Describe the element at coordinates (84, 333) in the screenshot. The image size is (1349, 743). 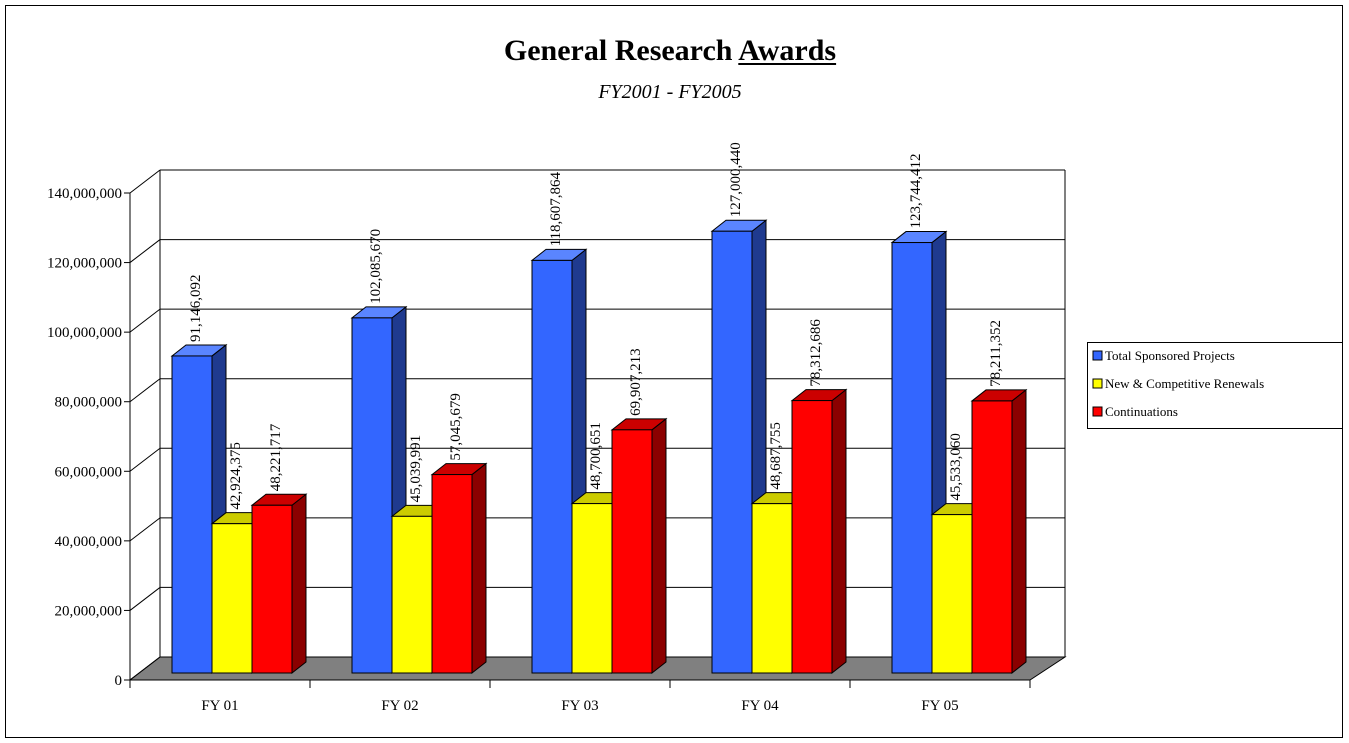
I see `y-tick-label: 100,000,000` at that location.